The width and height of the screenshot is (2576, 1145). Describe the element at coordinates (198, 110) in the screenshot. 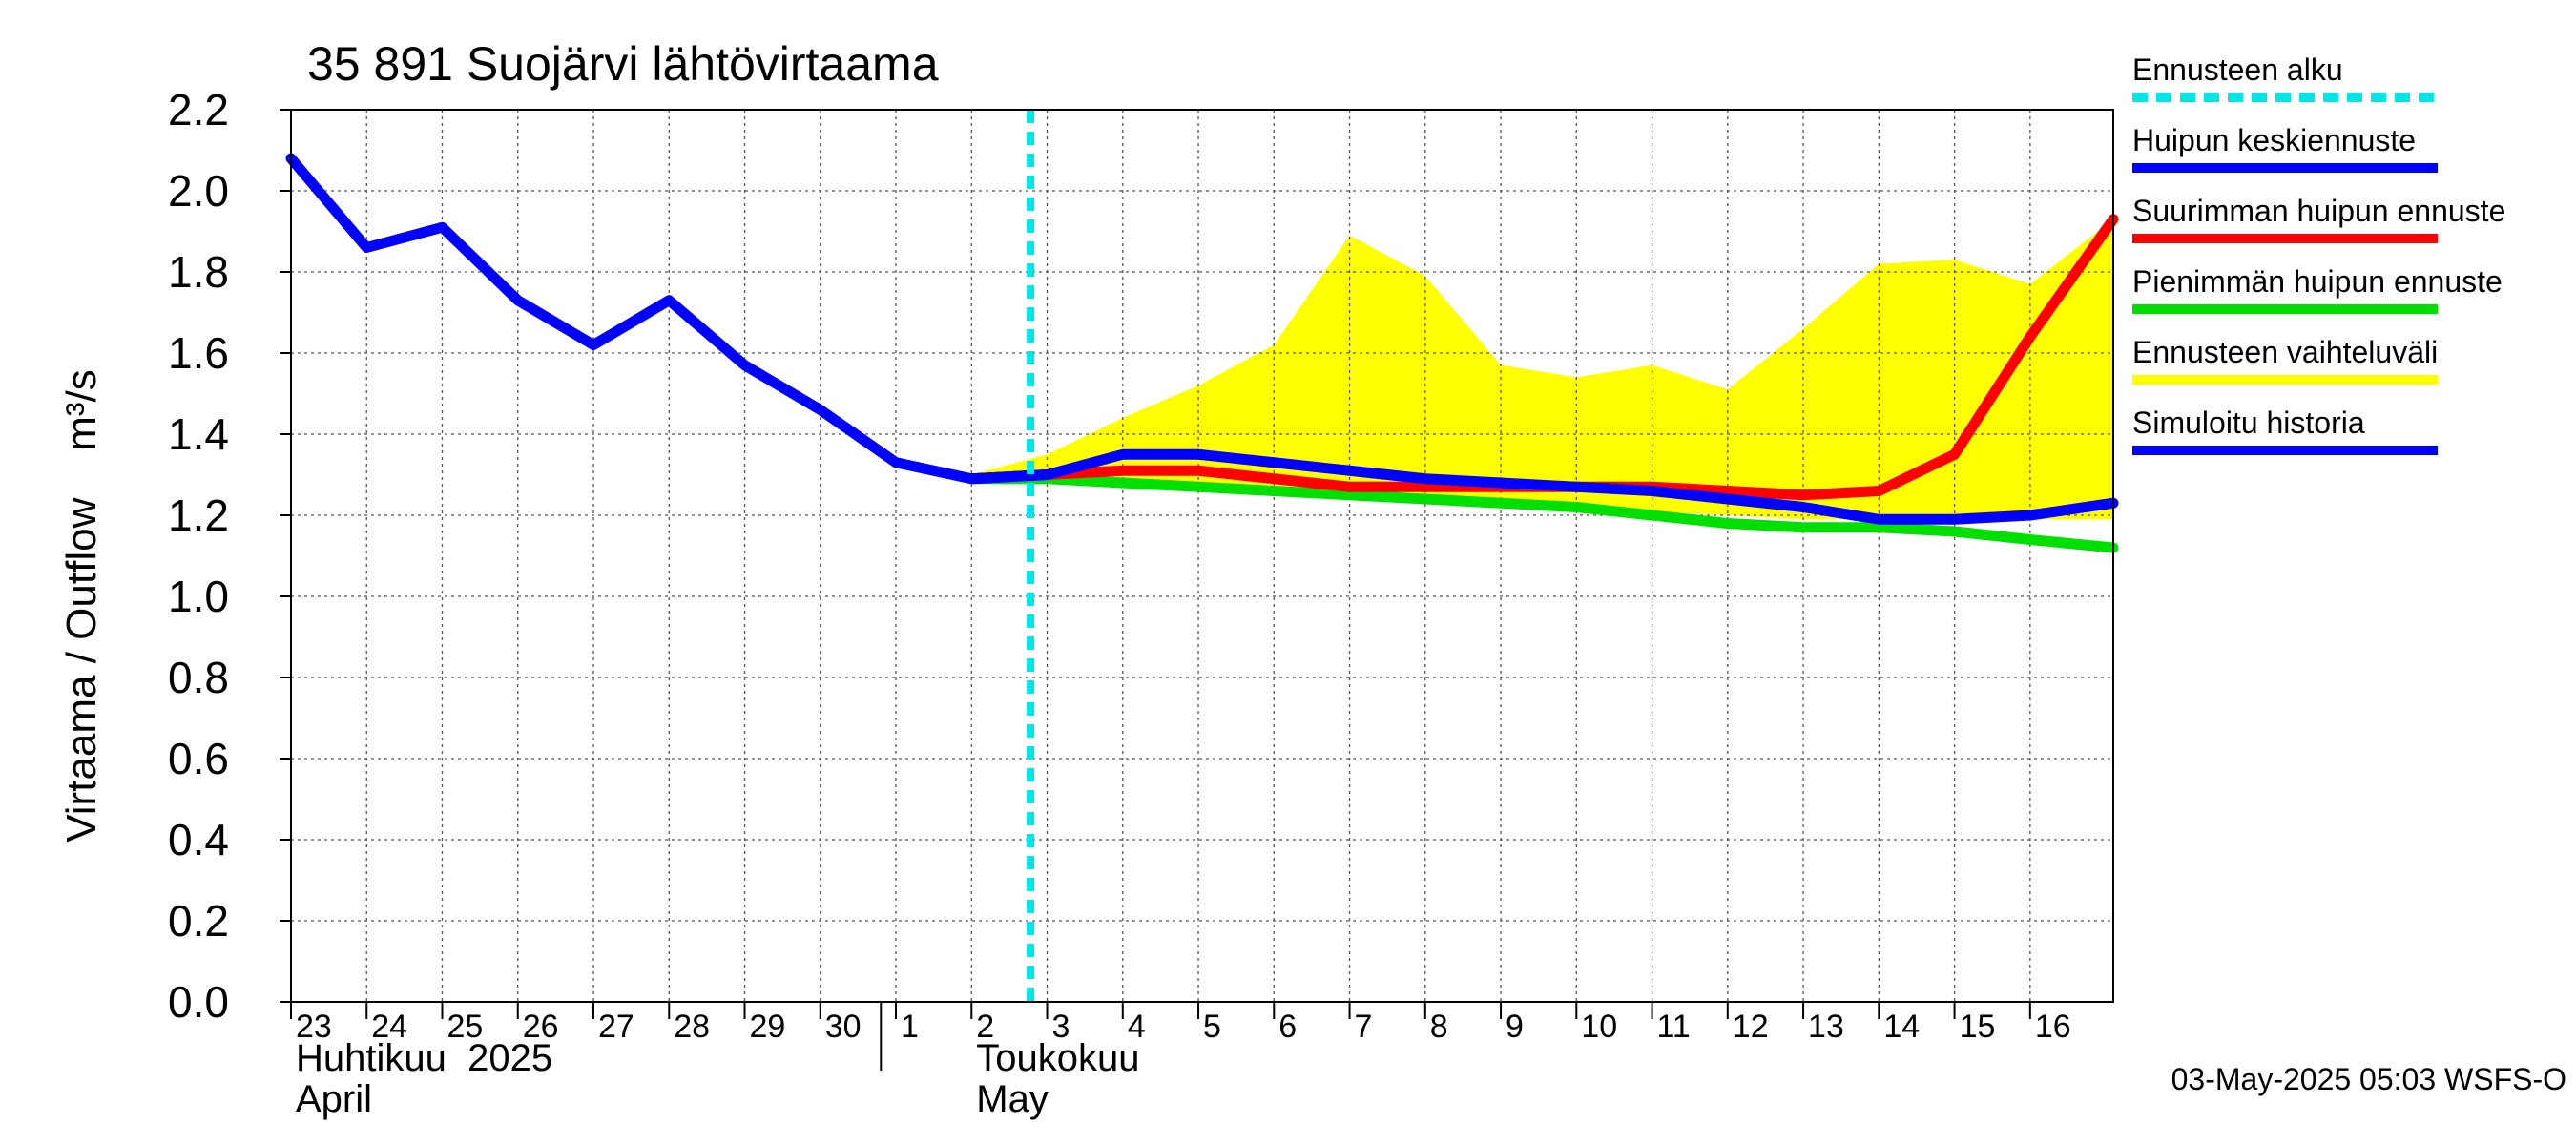

I see `y-tick-label: 2.2` at that location.